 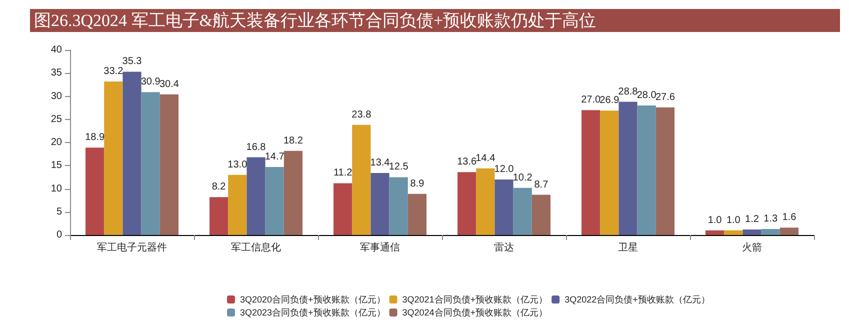 I want to click on x-tick-label: 雷达, so click(x=504, y=248).